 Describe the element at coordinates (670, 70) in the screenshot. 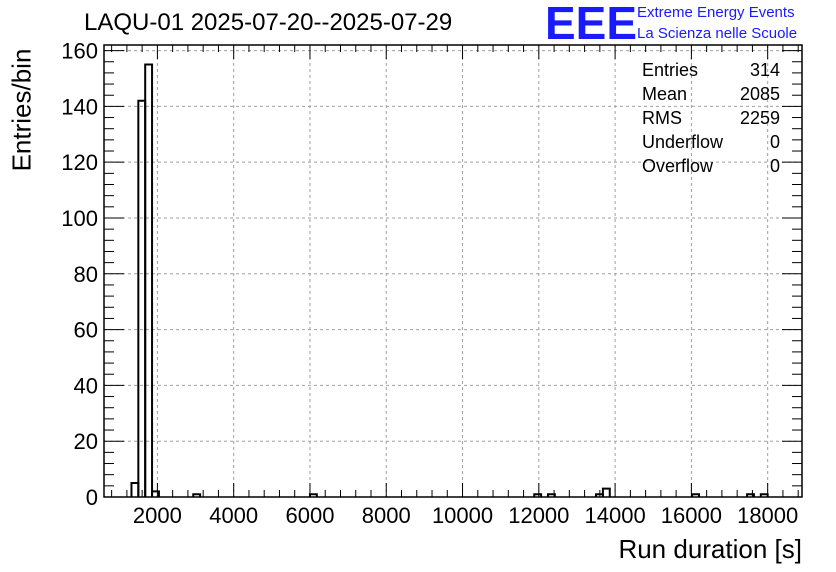

I see `stat-label: Entries` at that location.